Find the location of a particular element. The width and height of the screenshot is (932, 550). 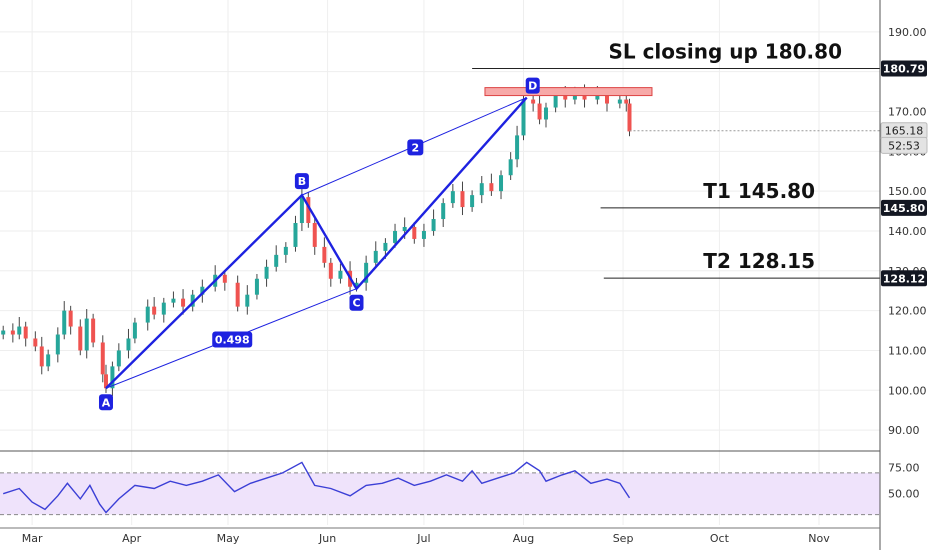

x-tick-label: Jul is located at coordinates (423, 538).